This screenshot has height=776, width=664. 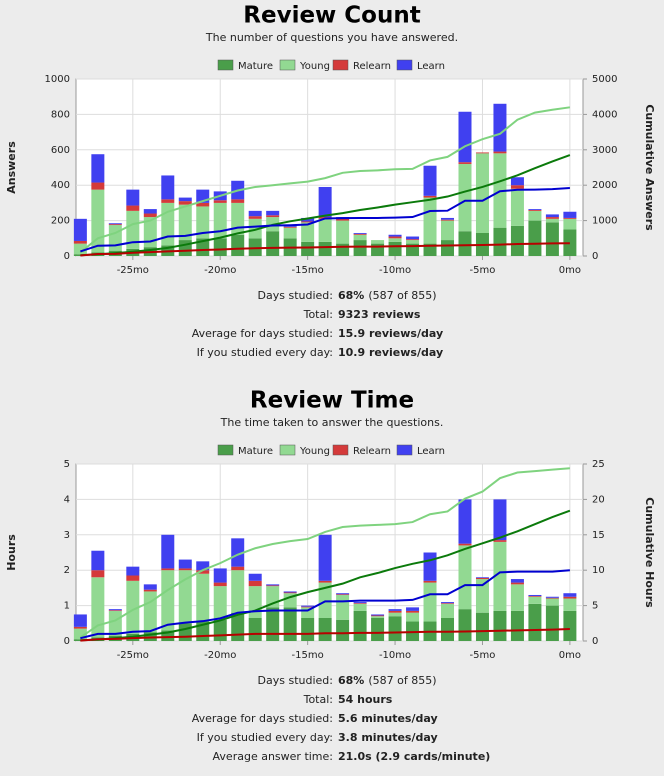 I want to click on y-axis-title: Answers, so click(x=11, y=167).